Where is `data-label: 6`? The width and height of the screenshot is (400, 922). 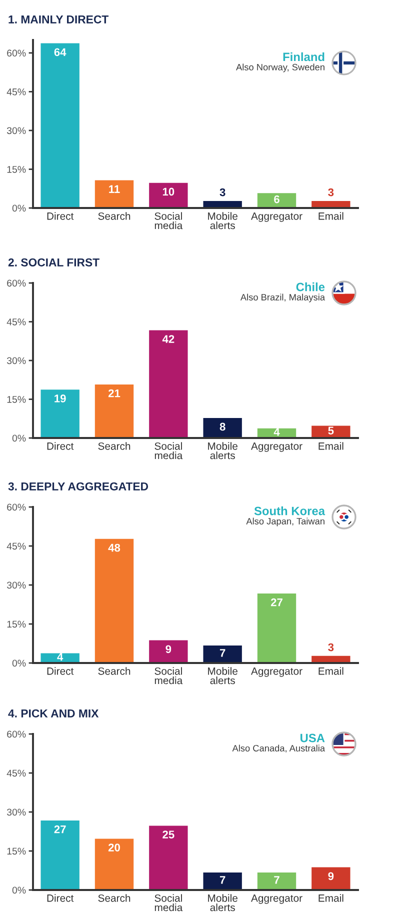
data-label: 6 is located at coordinates (277, 199).